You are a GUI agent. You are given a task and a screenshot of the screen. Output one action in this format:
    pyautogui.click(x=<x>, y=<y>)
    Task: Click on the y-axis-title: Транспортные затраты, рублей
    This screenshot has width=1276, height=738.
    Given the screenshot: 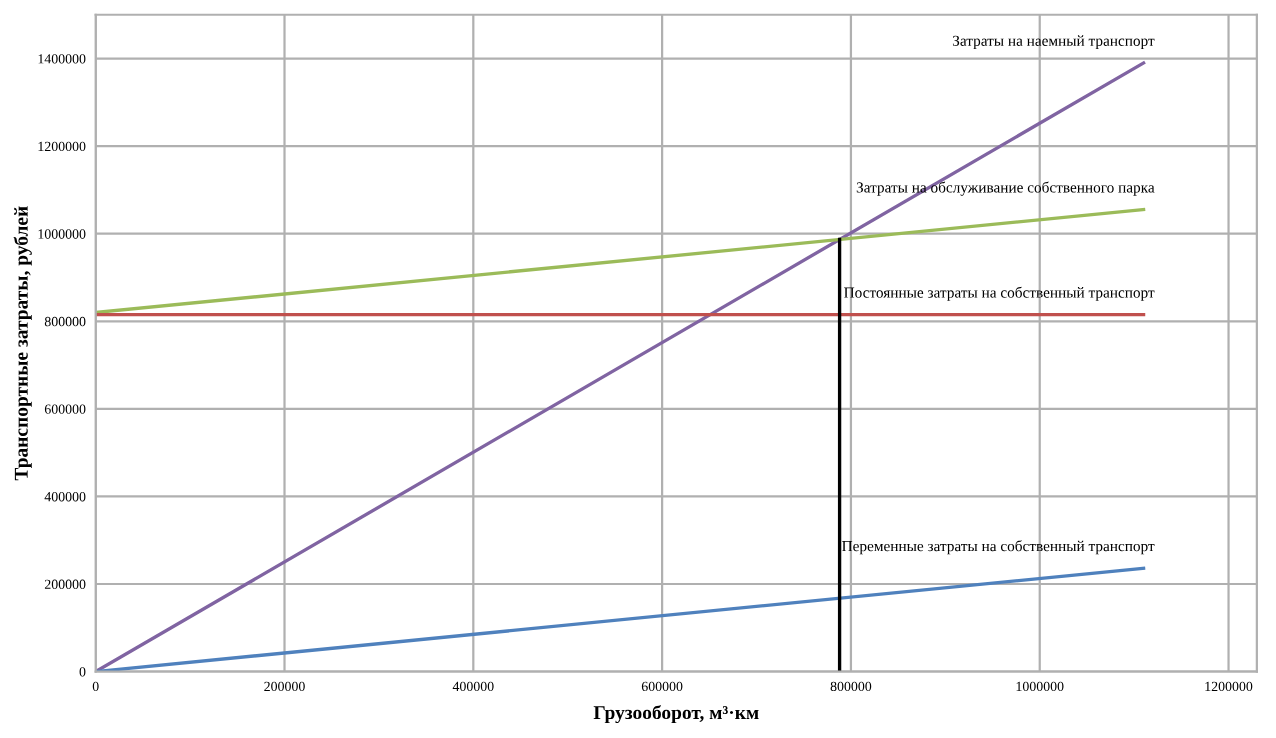 What is the action you would take?
    pyautogui.click(x=22, y=343)
    